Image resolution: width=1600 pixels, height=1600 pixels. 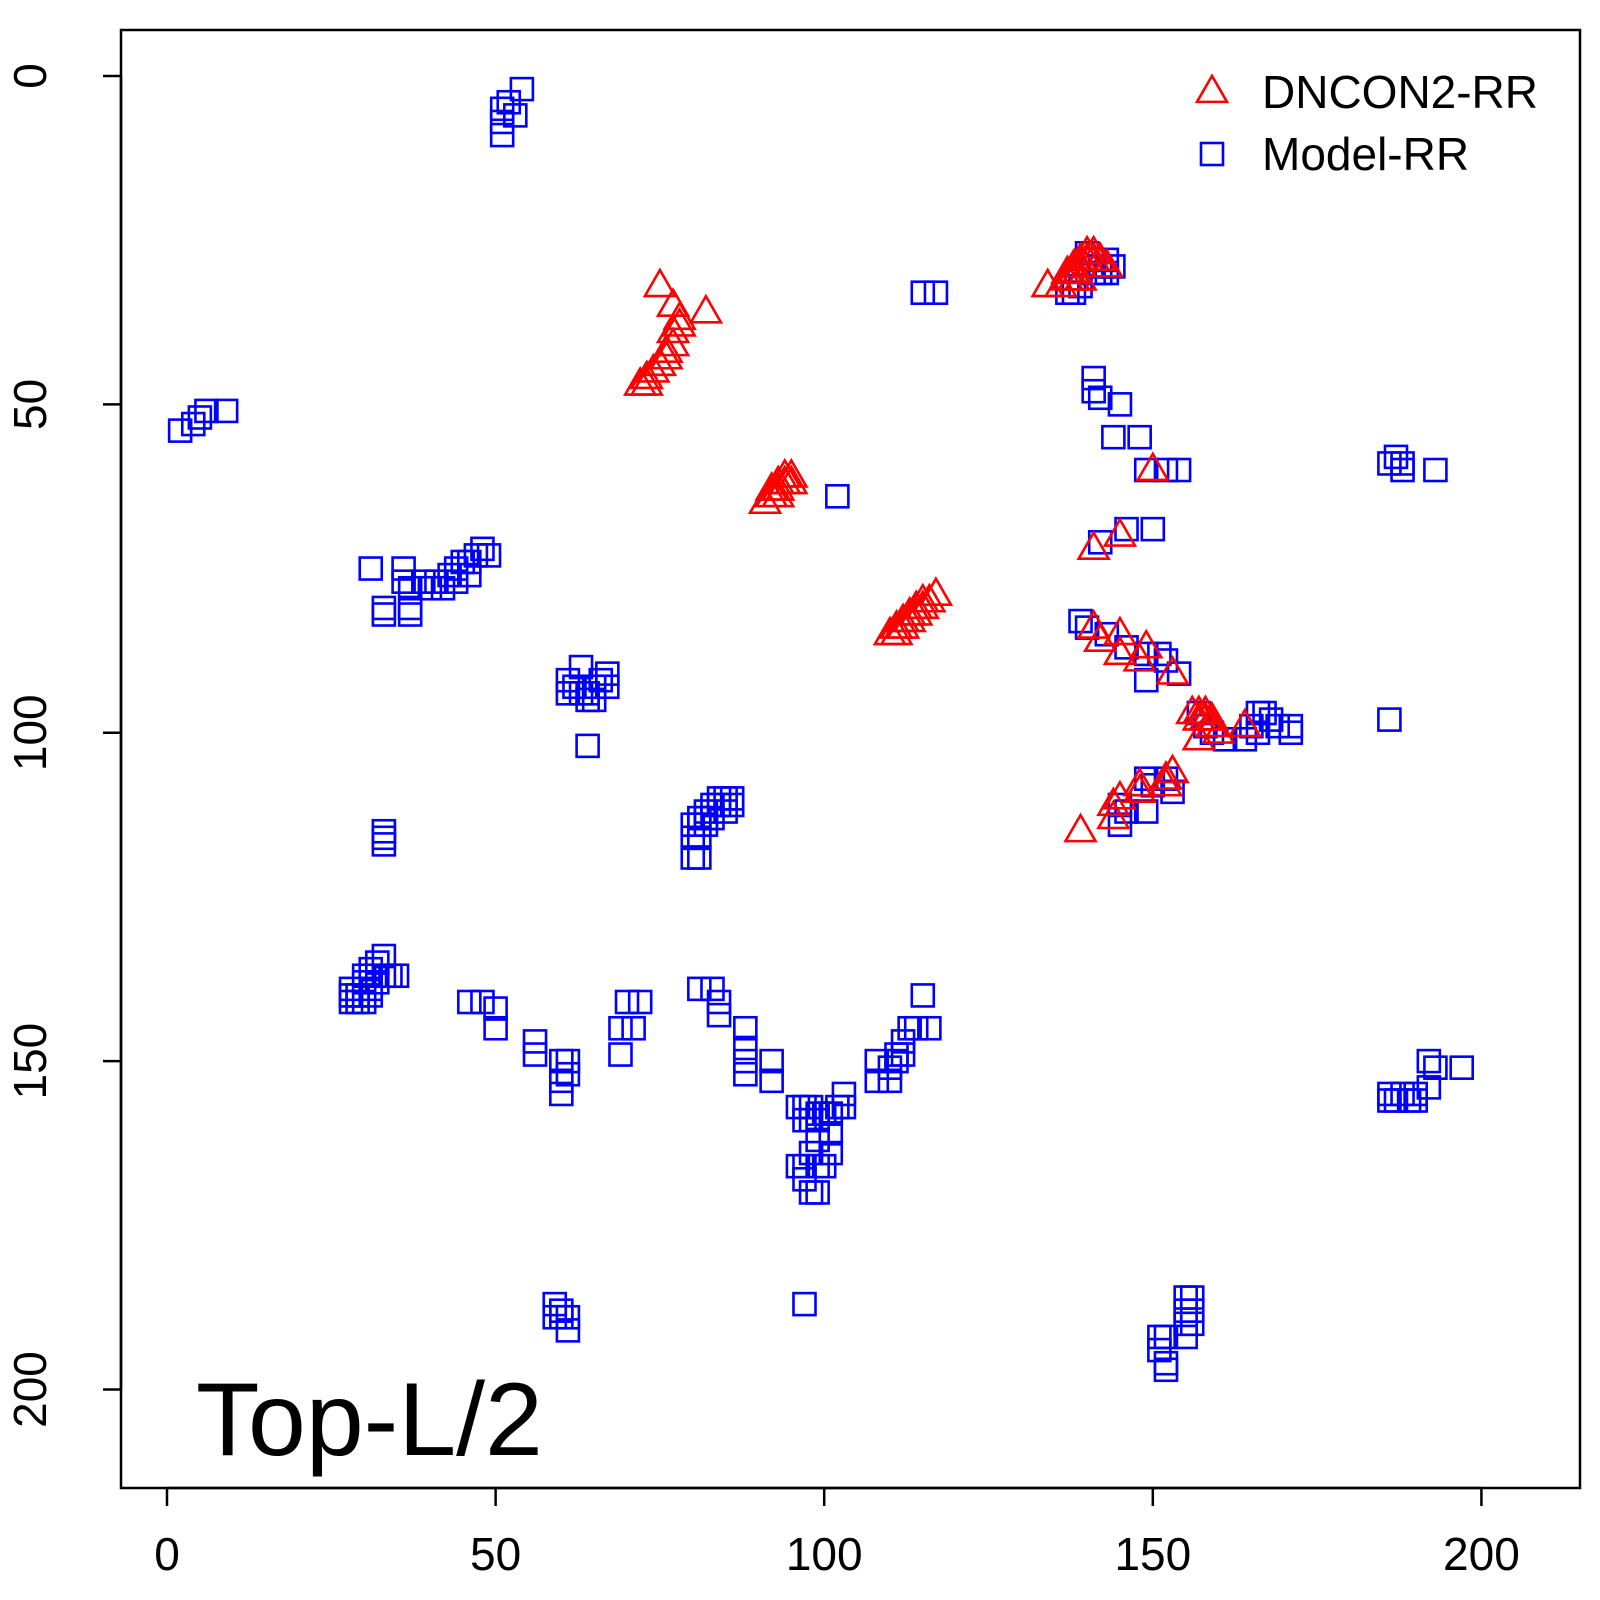 I want to click on y-tick-label: 200, so click(x=30, y=1389).